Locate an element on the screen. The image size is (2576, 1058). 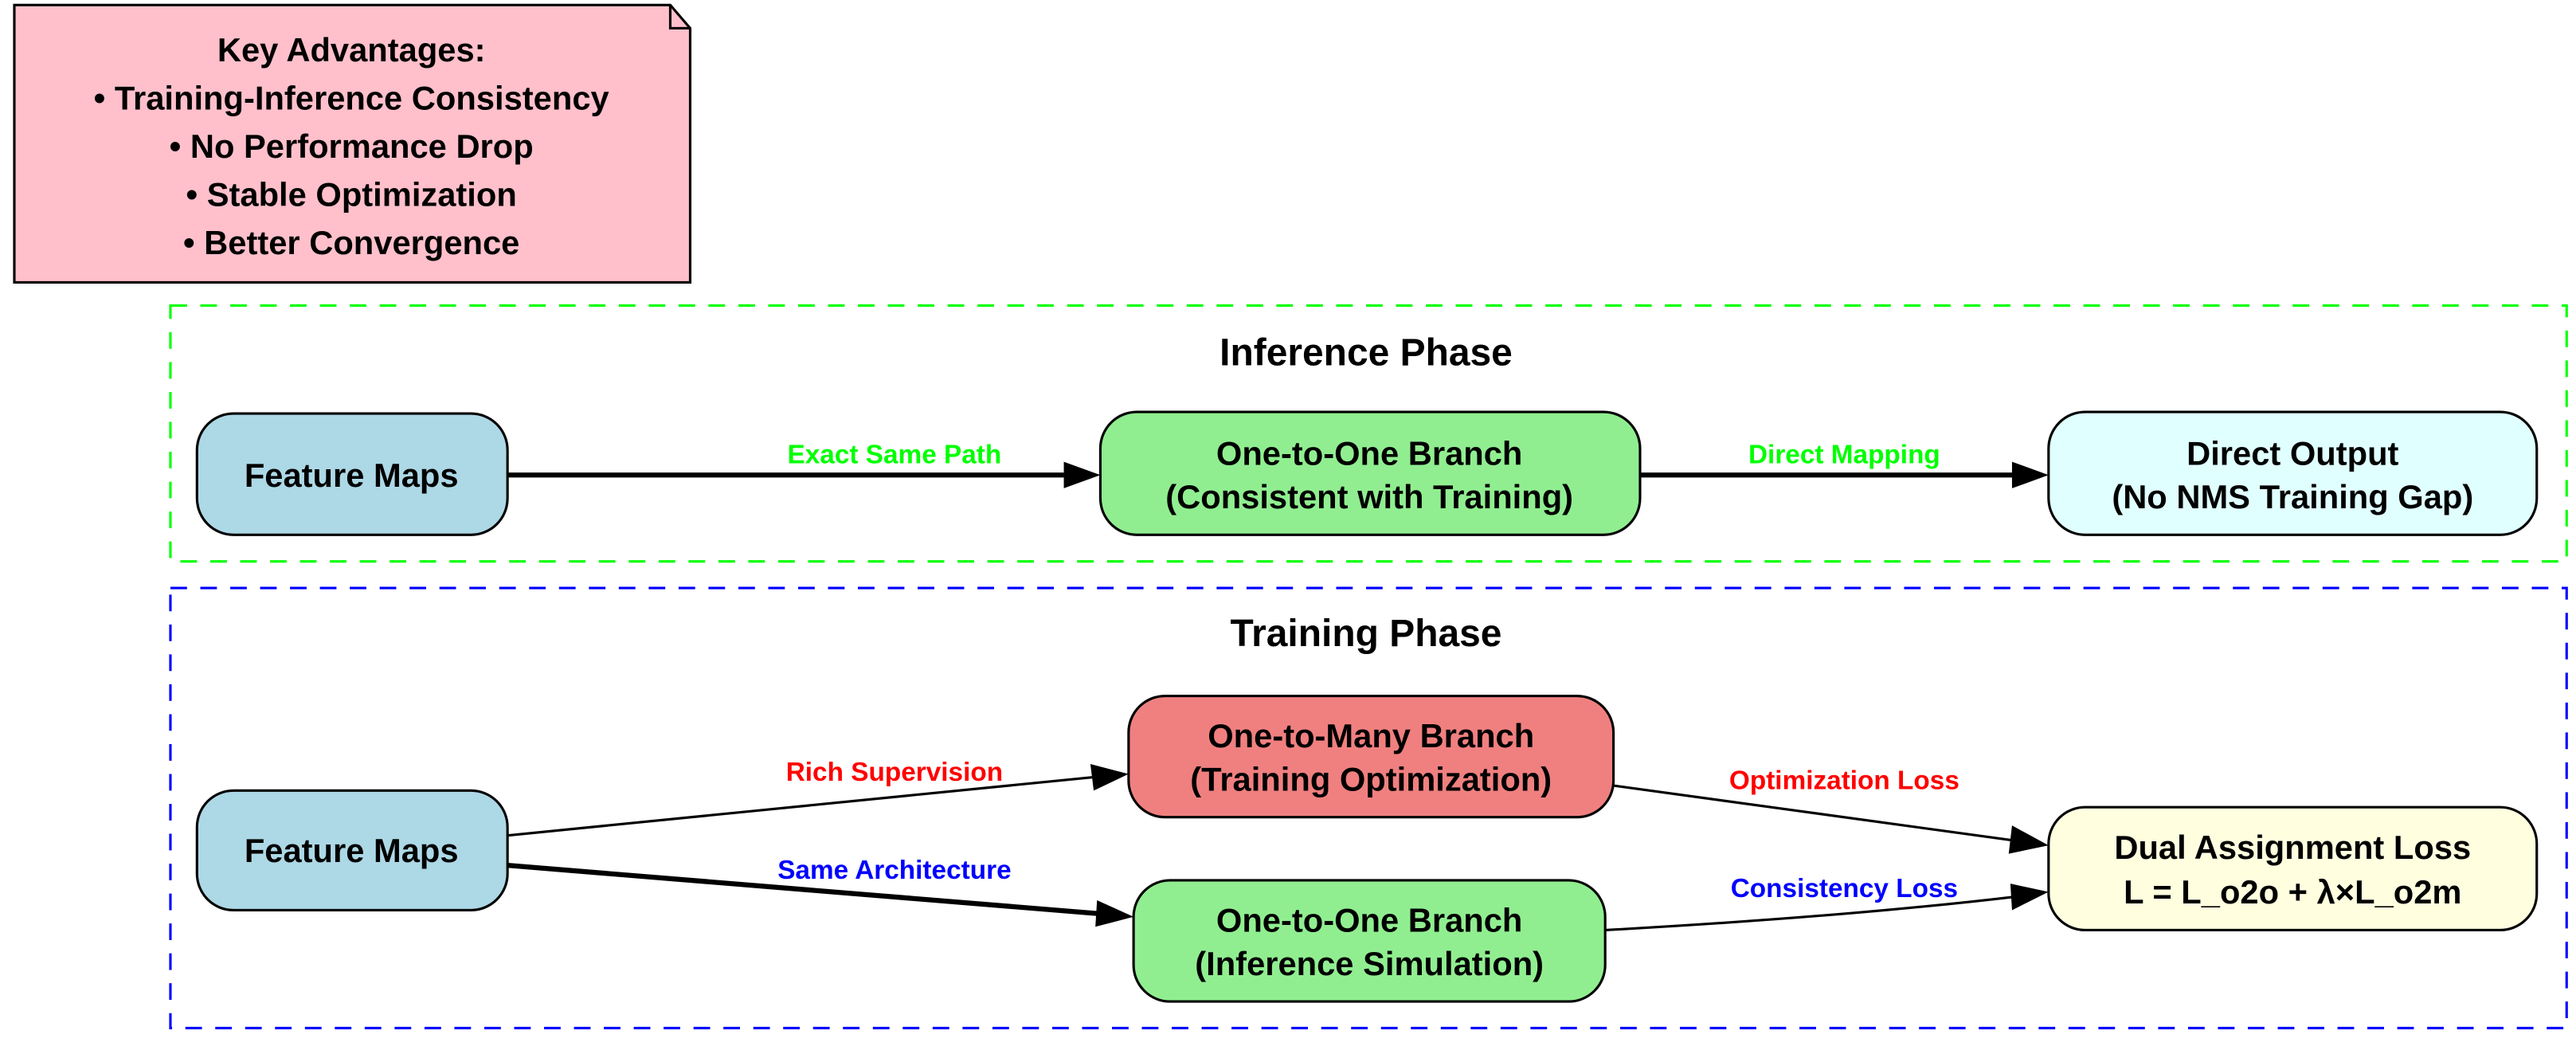
inference-feature-maps-node: Feature Maps is located at coordinates (352, 474).